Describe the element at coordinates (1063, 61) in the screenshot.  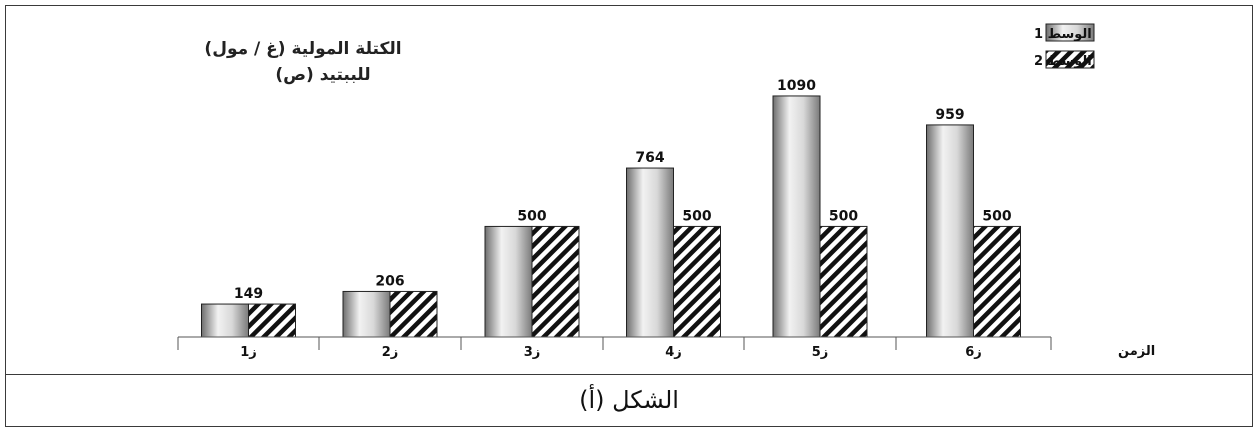
I see `legend-label-series-2: الوسط 2` at that location.